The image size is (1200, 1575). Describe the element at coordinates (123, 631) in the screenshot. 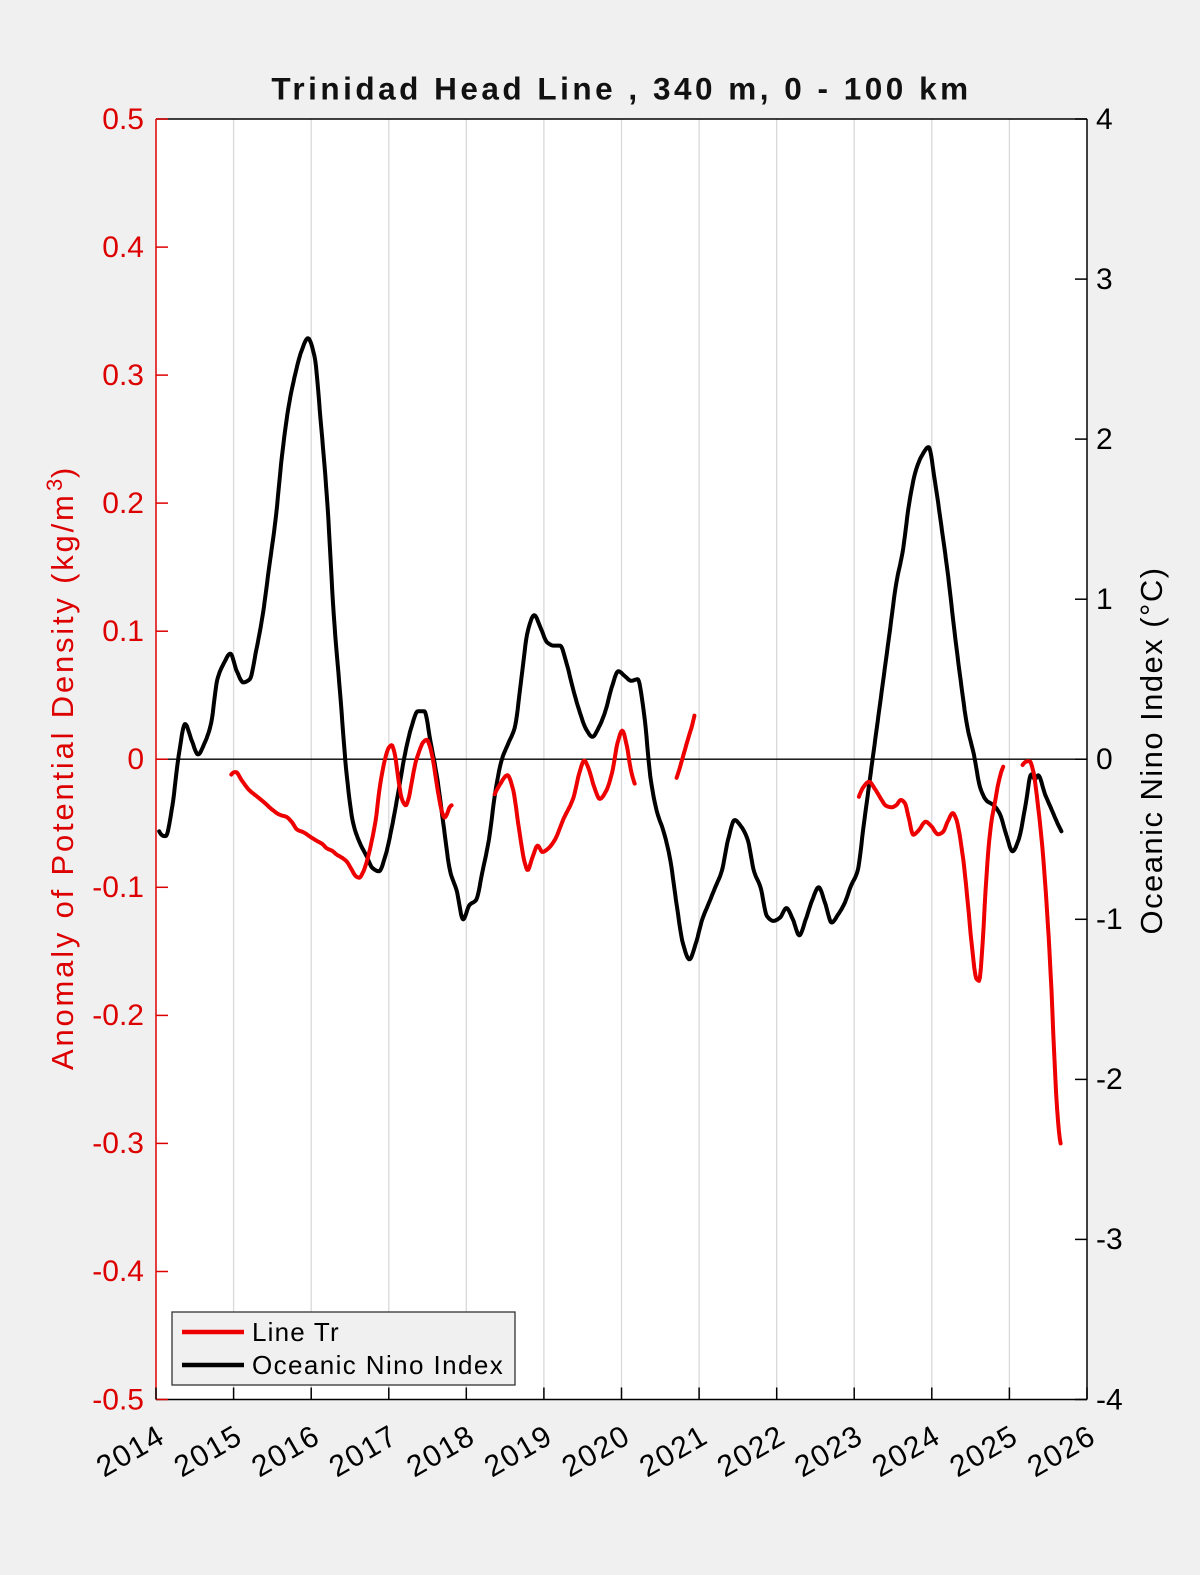

I see `svg-text: 0.1` at that location.